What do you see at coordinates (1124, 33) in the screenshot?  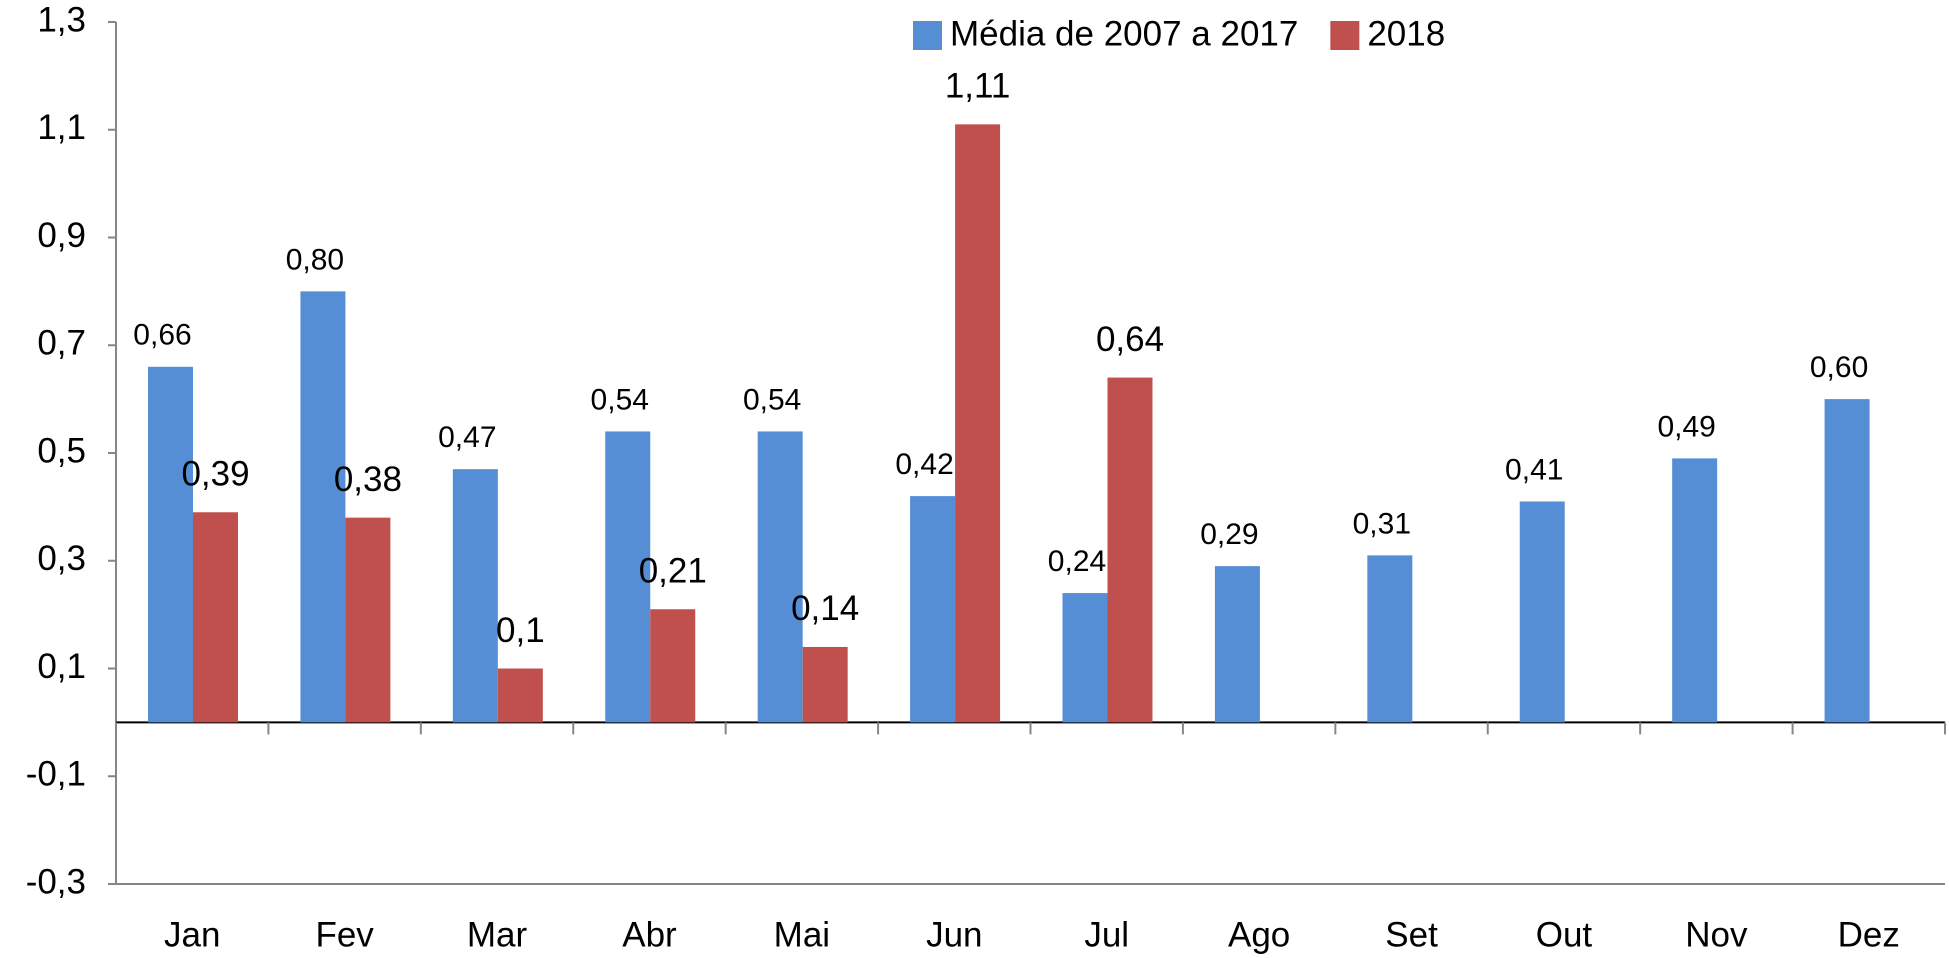 I see `legend-label: Média de 2007 a 2017` at bounding box center [1124, 33].